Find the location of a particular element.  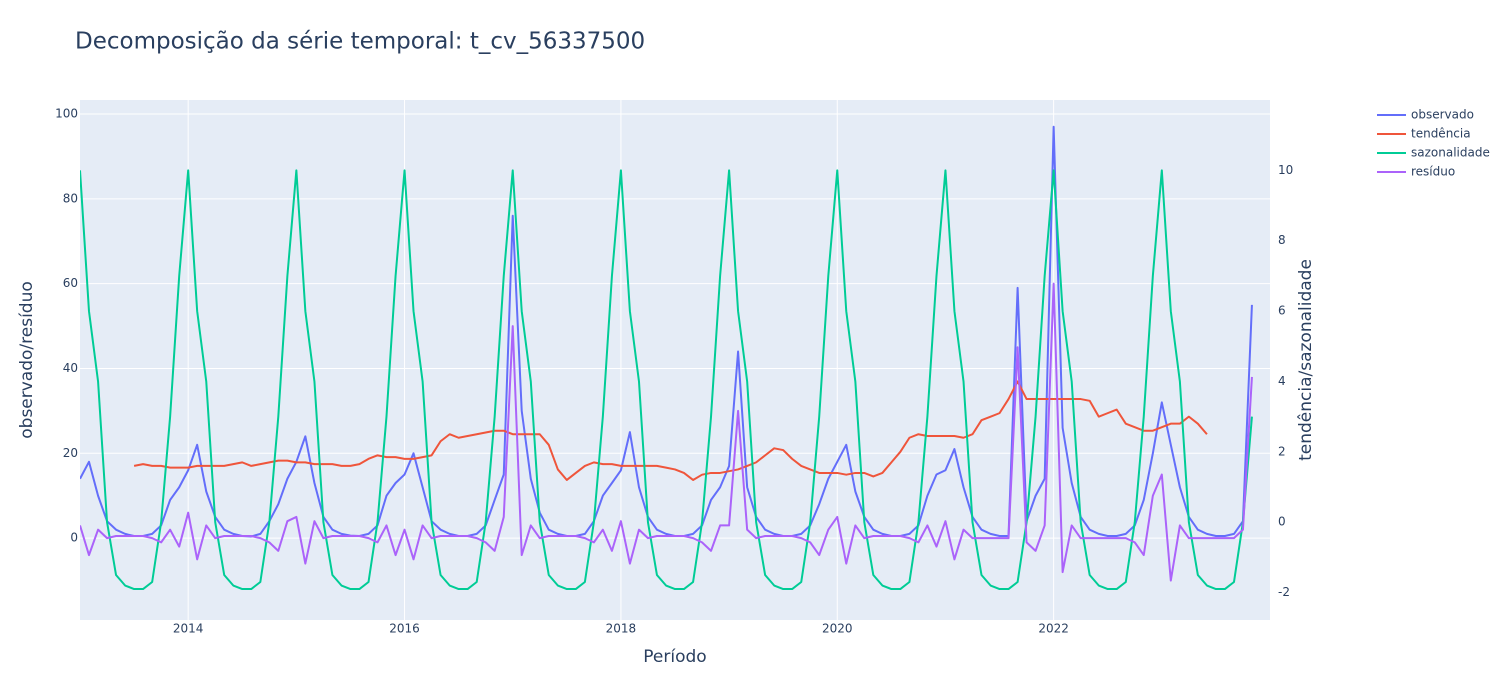

y-tick-label: 0 is located at coordinates (74, 538).